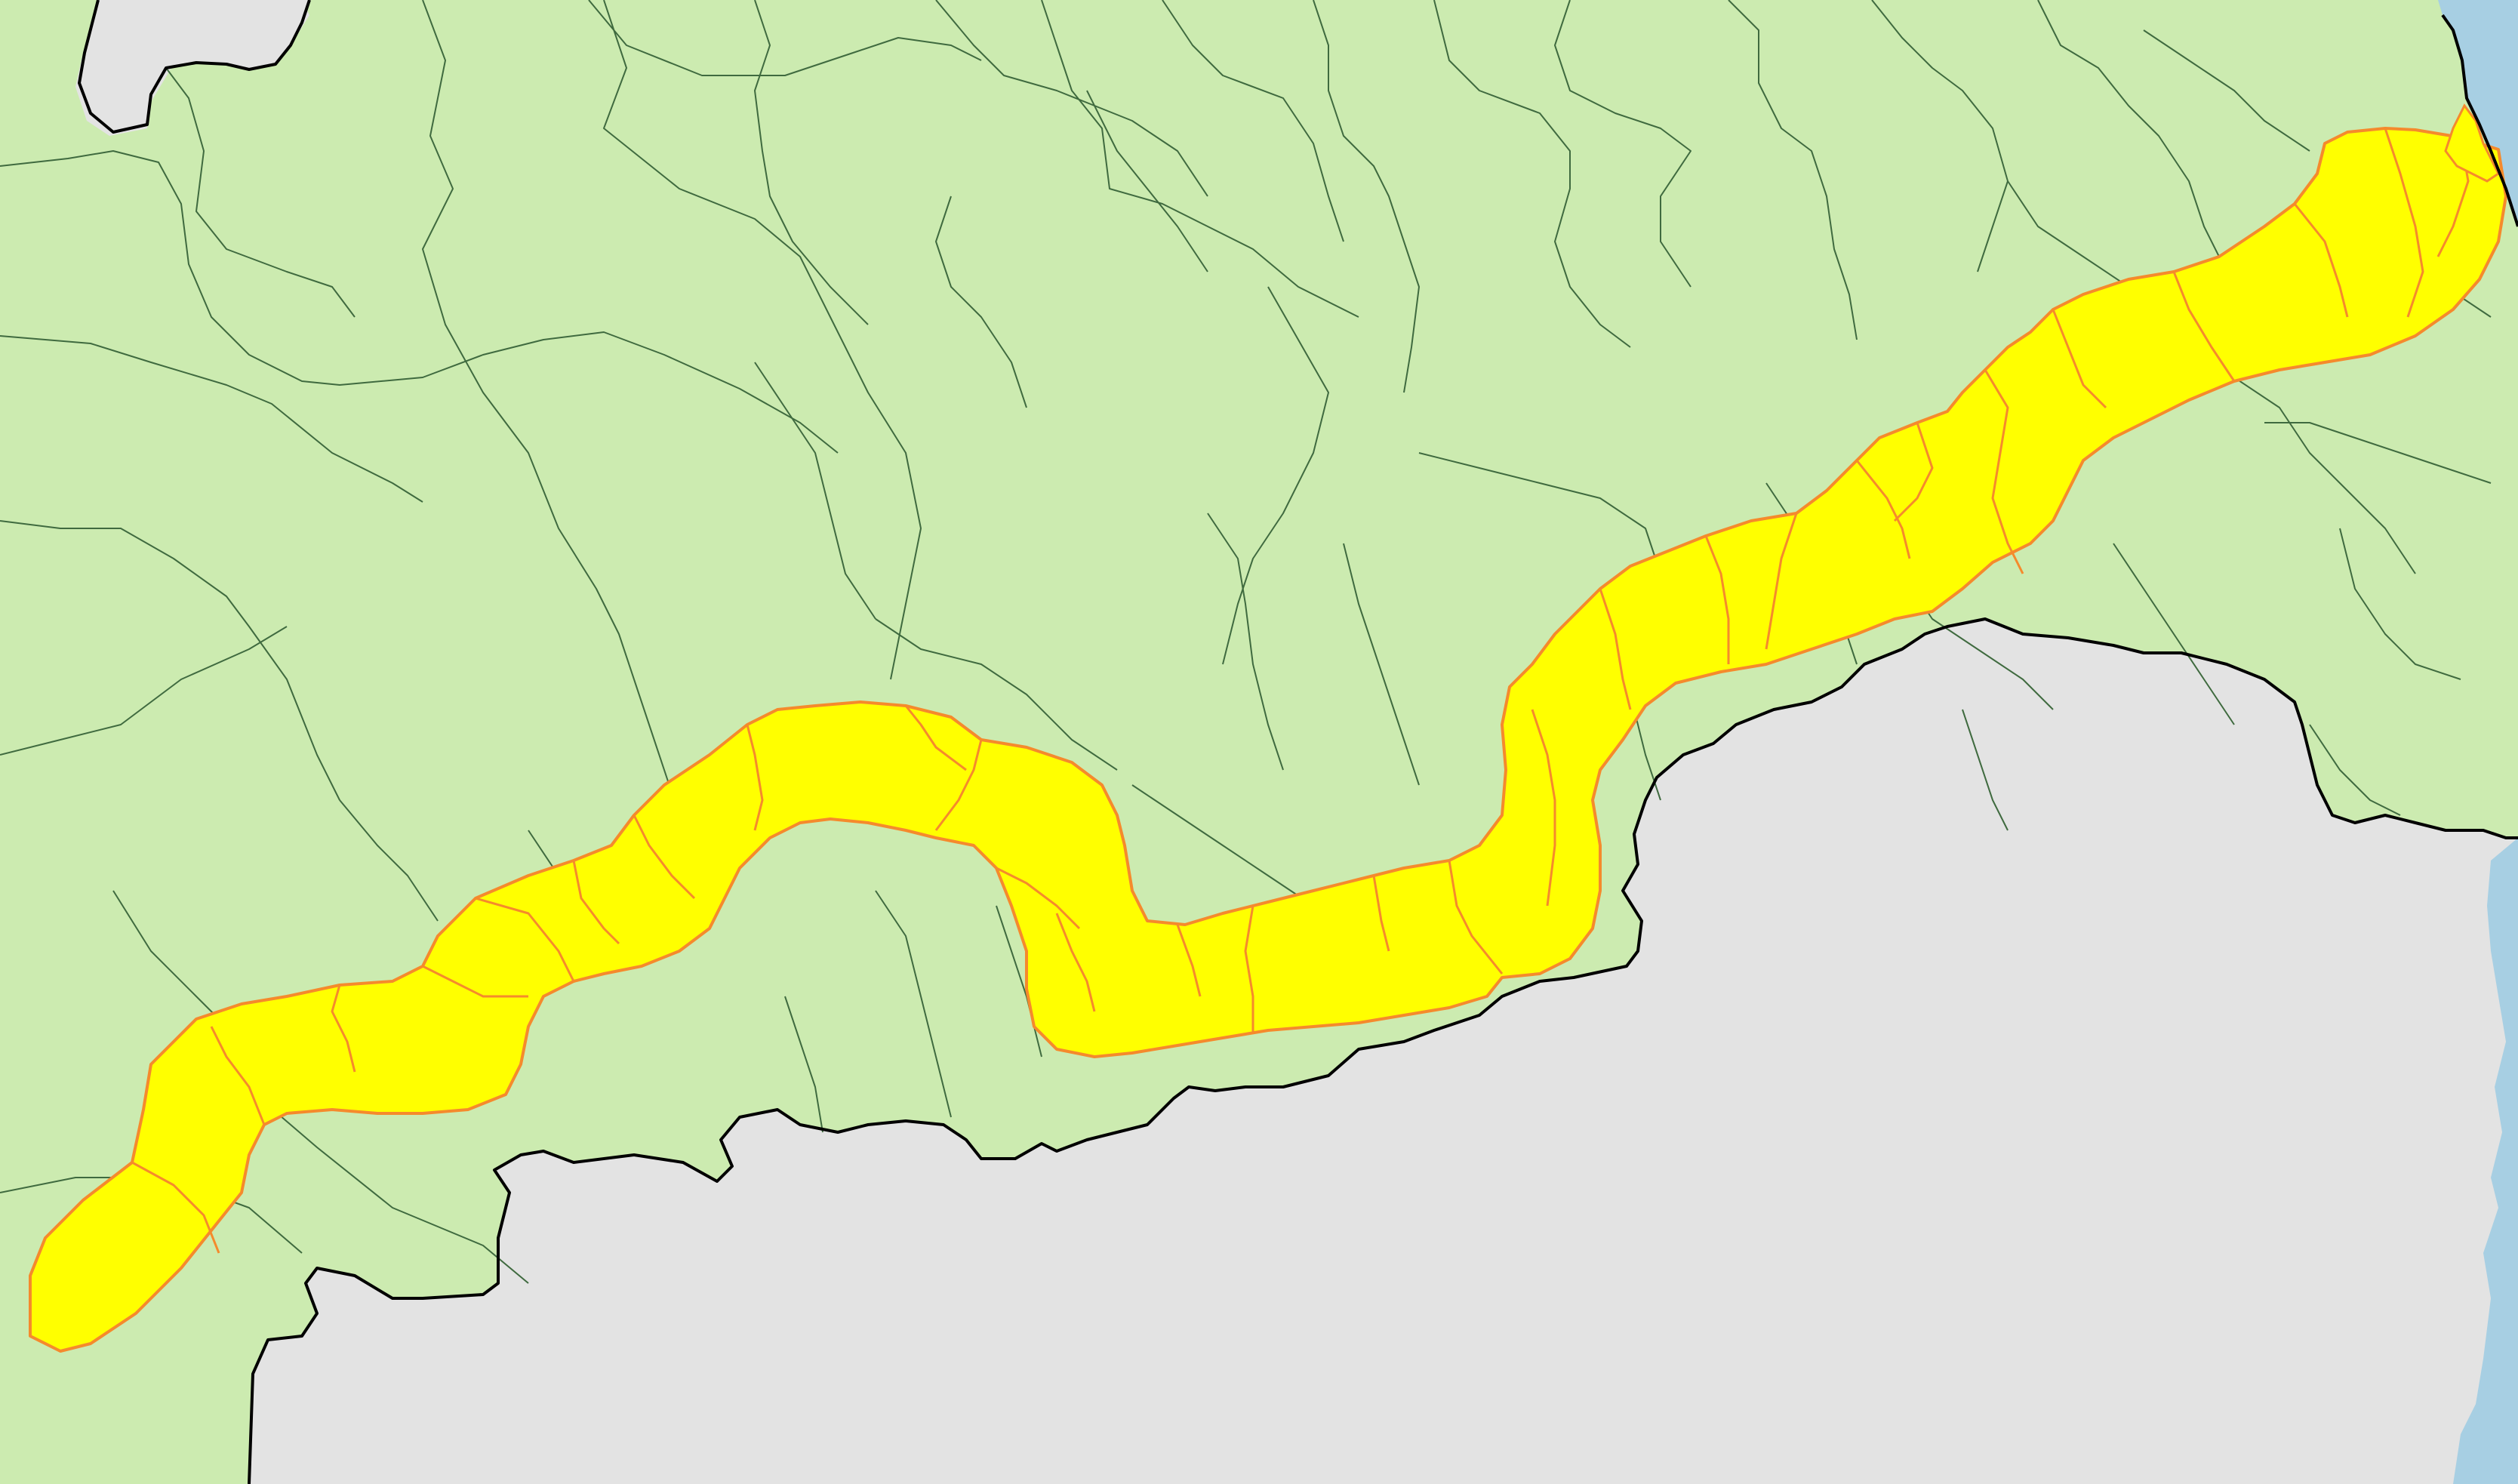 The height and width of the screenshot is (1484, 2518). What do you see at coordinates (2472, 143) in the screenshot?
I see `highlighted-corridor-tip` at bounding box center [2472, 143].